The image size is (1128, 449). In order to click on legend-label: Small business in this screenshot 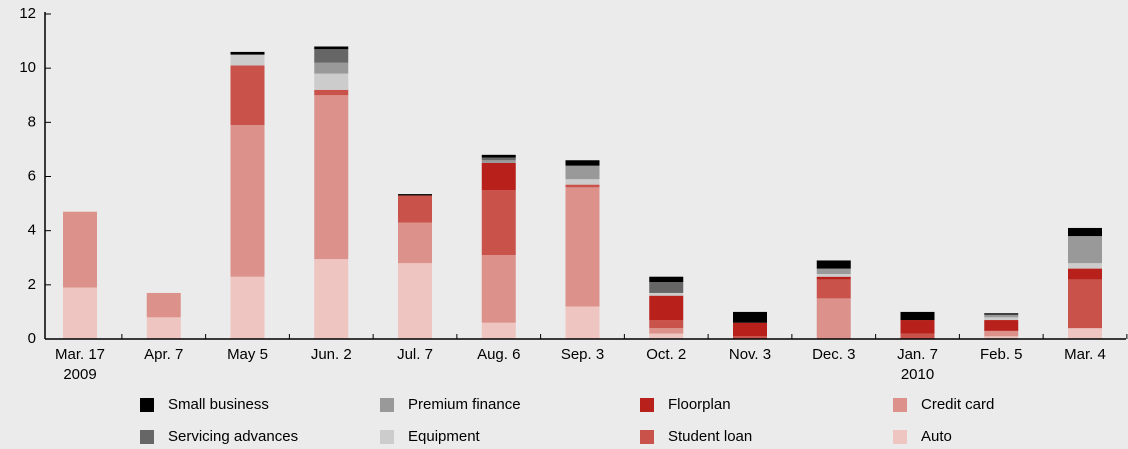, I will do `click(218, 404)`.